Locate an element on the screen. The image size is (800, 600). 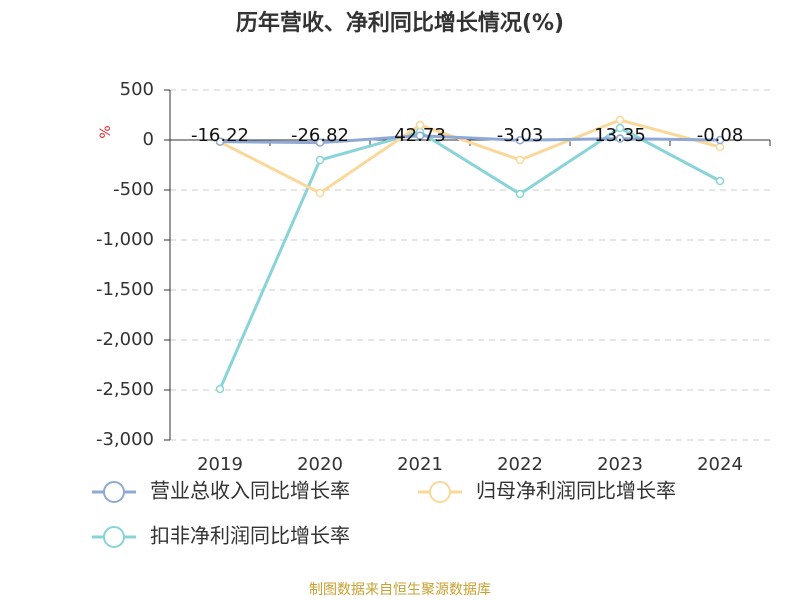
value-label: 13.35 is located at coordinates (620, 135).